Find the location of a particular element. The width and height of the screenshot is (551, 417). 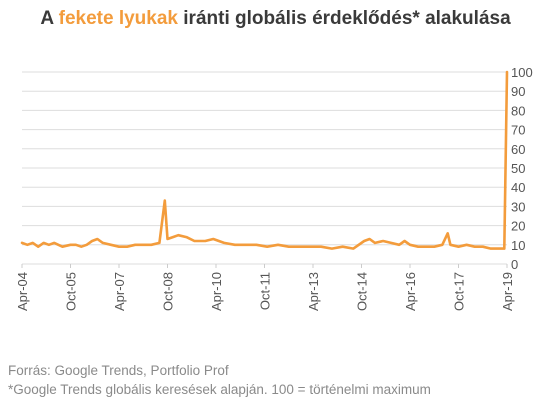

y-tick-label: 80 is located at coordinates (518, 110).